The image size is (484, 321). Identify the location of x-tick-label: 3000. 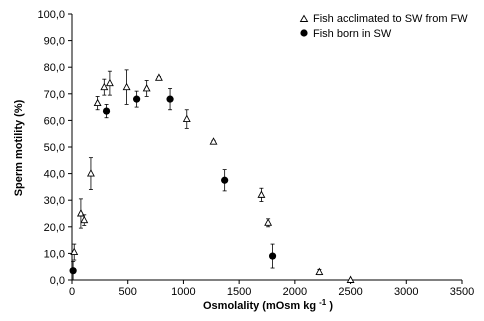
(406, 292).